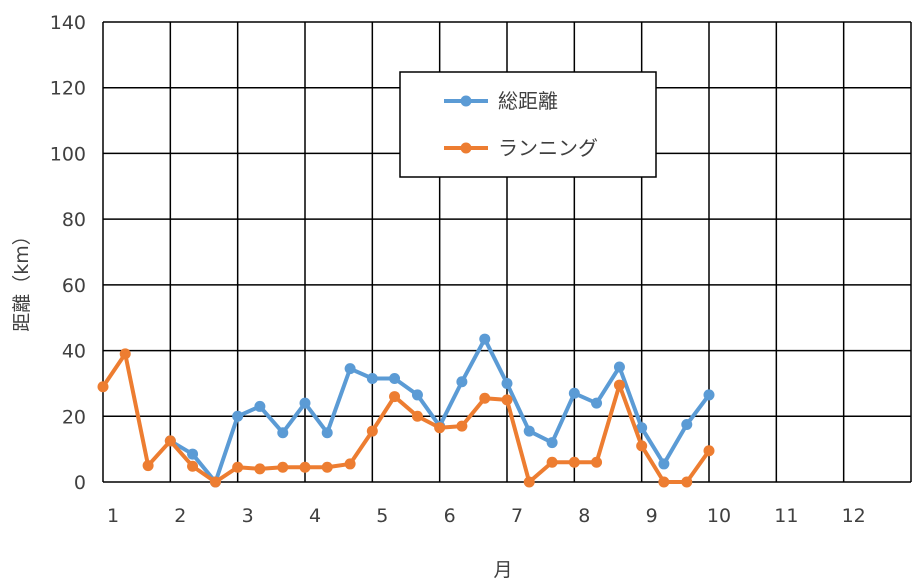 This screenshot has width=915, height=588. I want to click on x-tick-label: 1, so click(113, 516).